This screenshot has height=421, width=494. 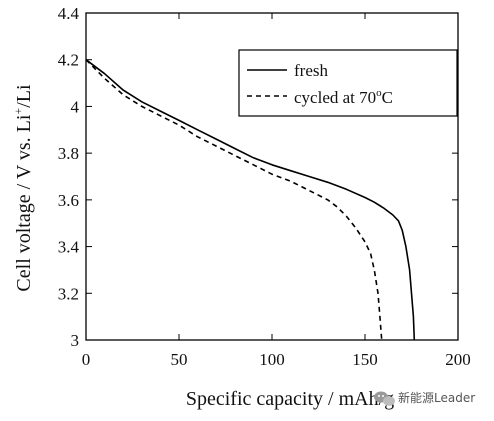 I want to click on legend-label-fresh: fresh, so click(x=311, y=70).